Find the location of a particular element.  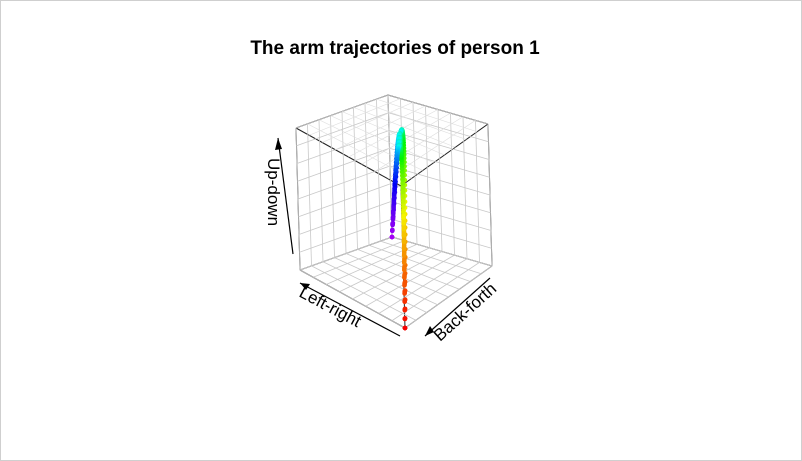

chart-title: The arm trajectories of person 1 is located at coordinates (395, 48).